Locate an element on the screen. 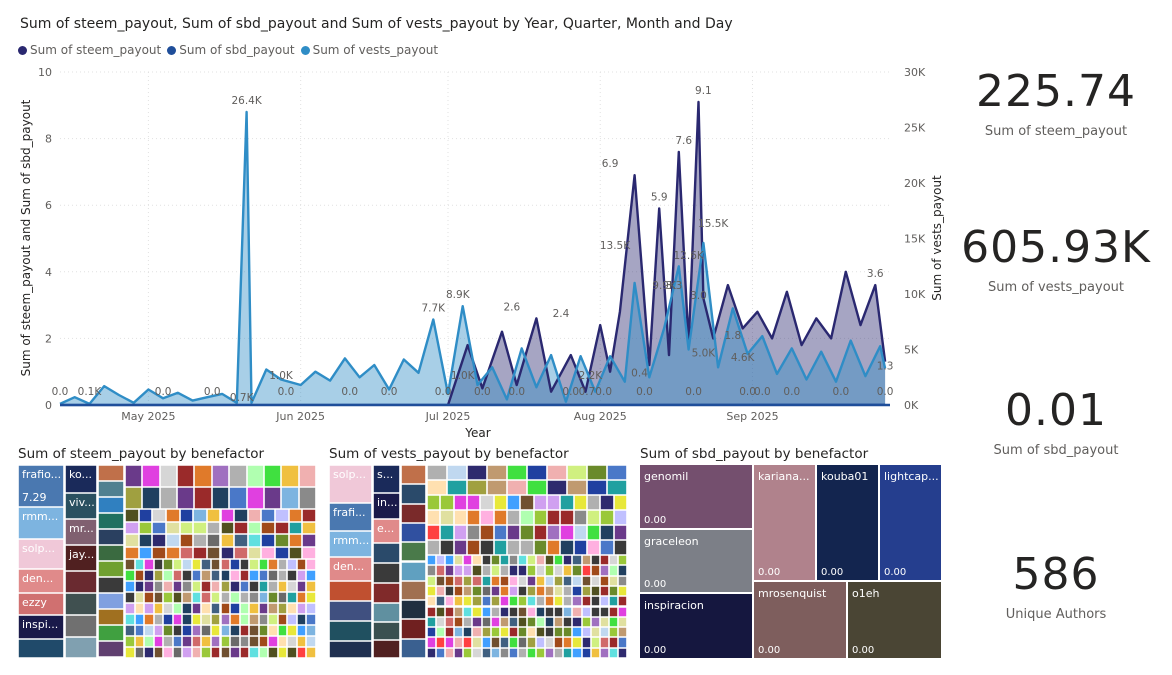 Image resolution: width=1172 pixels, height=675 pixels. treemap-tile: lightcap... 0.00 is located at coordinates (910, 522).